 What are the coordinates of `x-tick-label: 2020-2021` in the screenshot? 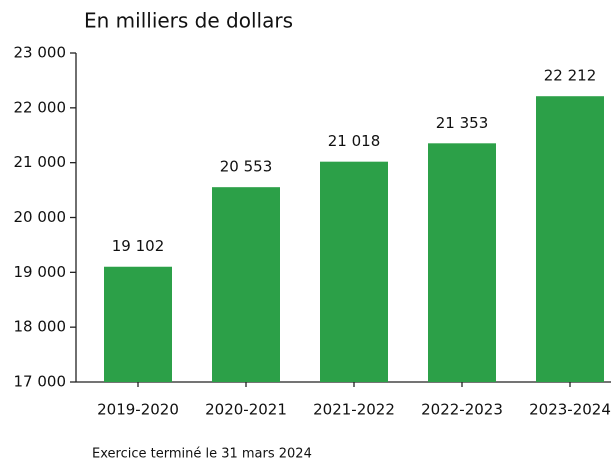 It's located at (246, 410).